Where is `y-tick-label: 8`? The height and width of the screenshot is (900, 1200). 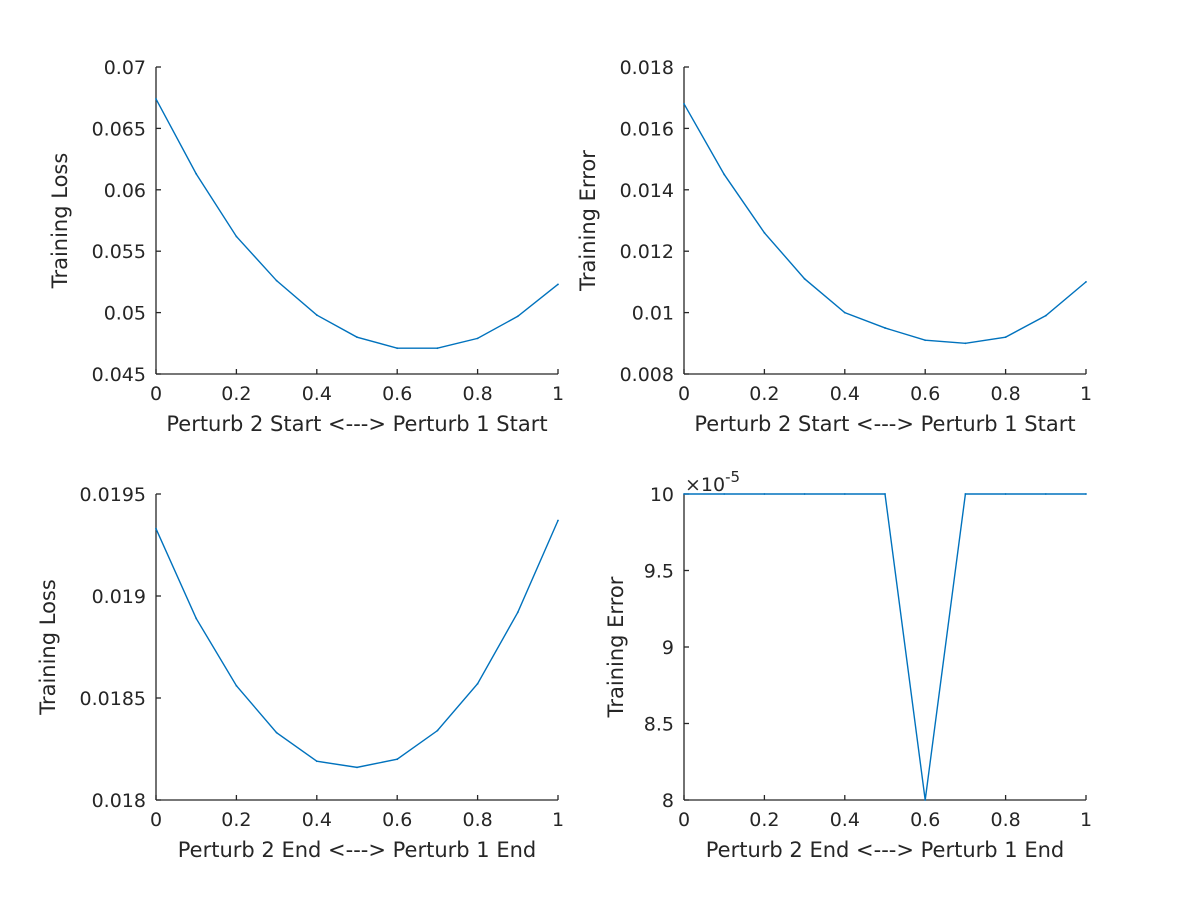
y-tick-label: 8 is located at coordinates (668, 801).